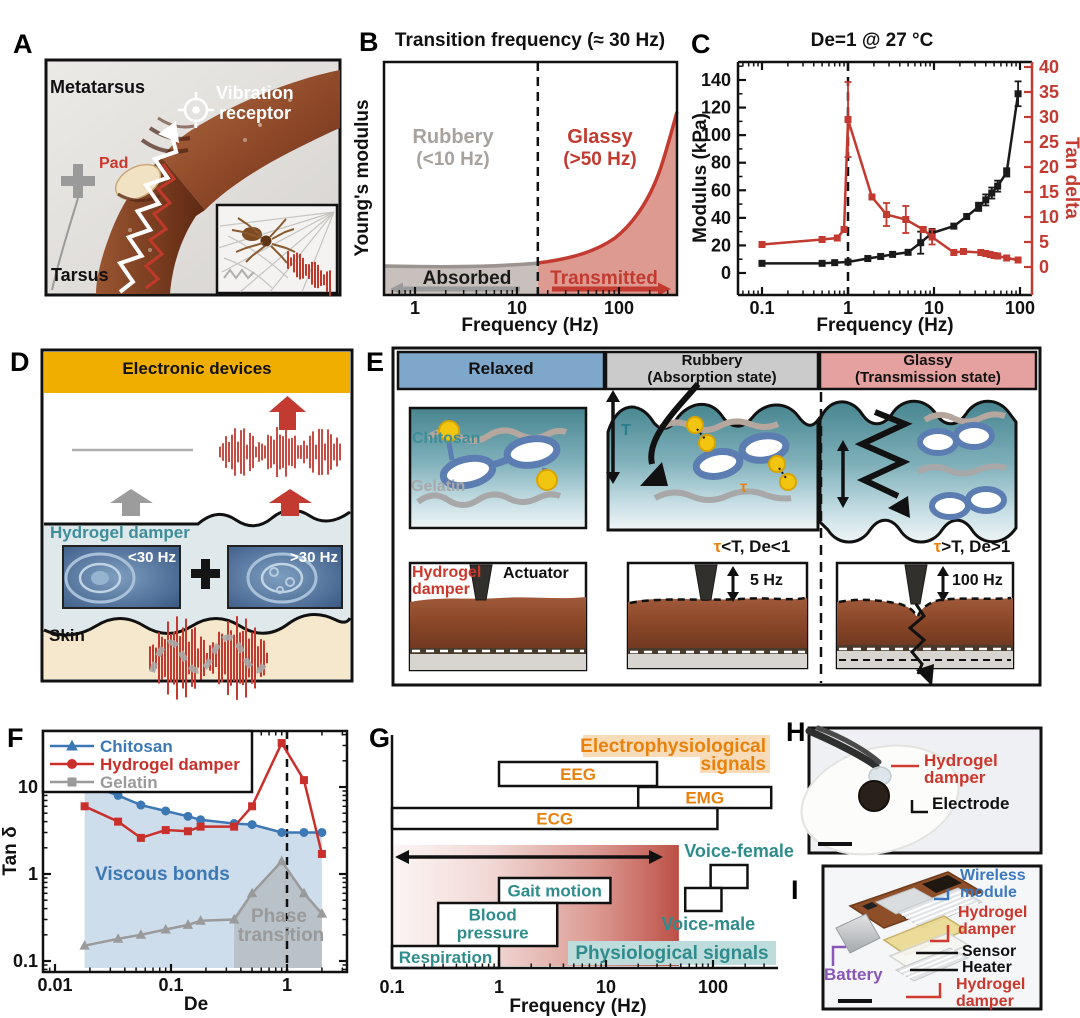  Describe the element at coordinates (744, 487) in the screenshot. I see `tau-label: τ` at that location.